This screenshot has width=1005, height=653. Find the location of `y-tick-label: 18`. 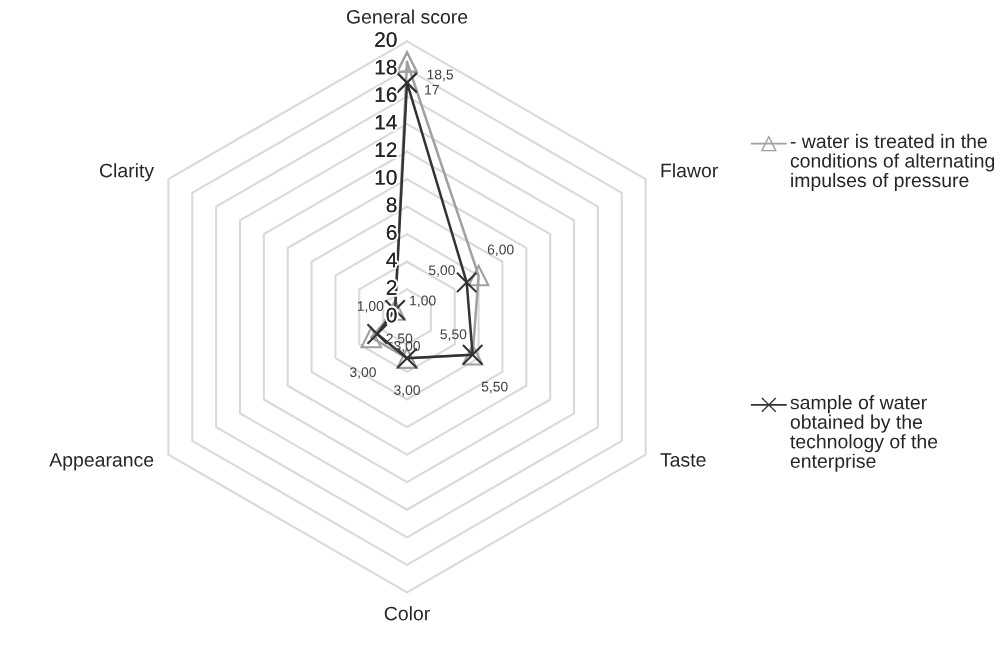

y-tick-label: 18 is located at coordinates (386, 67).